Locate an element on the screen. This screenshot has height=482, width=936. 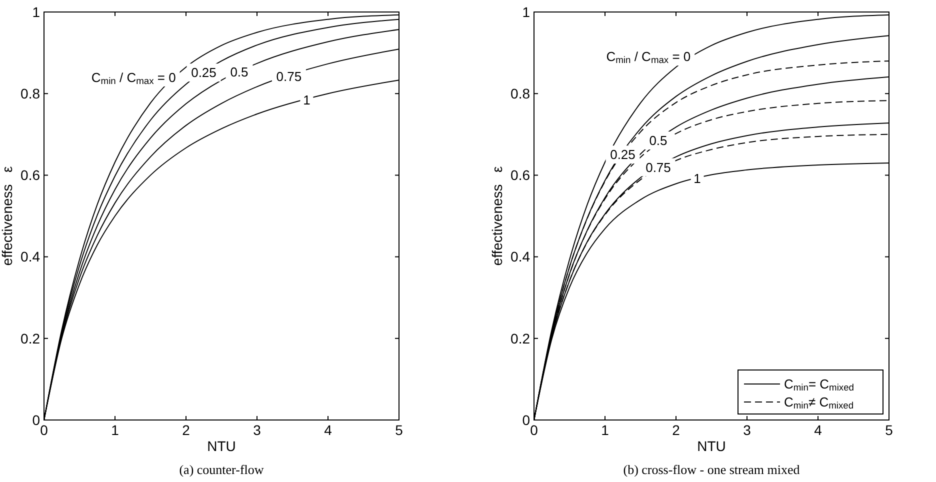
text: (b) cross-flow - one stream mixed is located at coordinates (711, 469).